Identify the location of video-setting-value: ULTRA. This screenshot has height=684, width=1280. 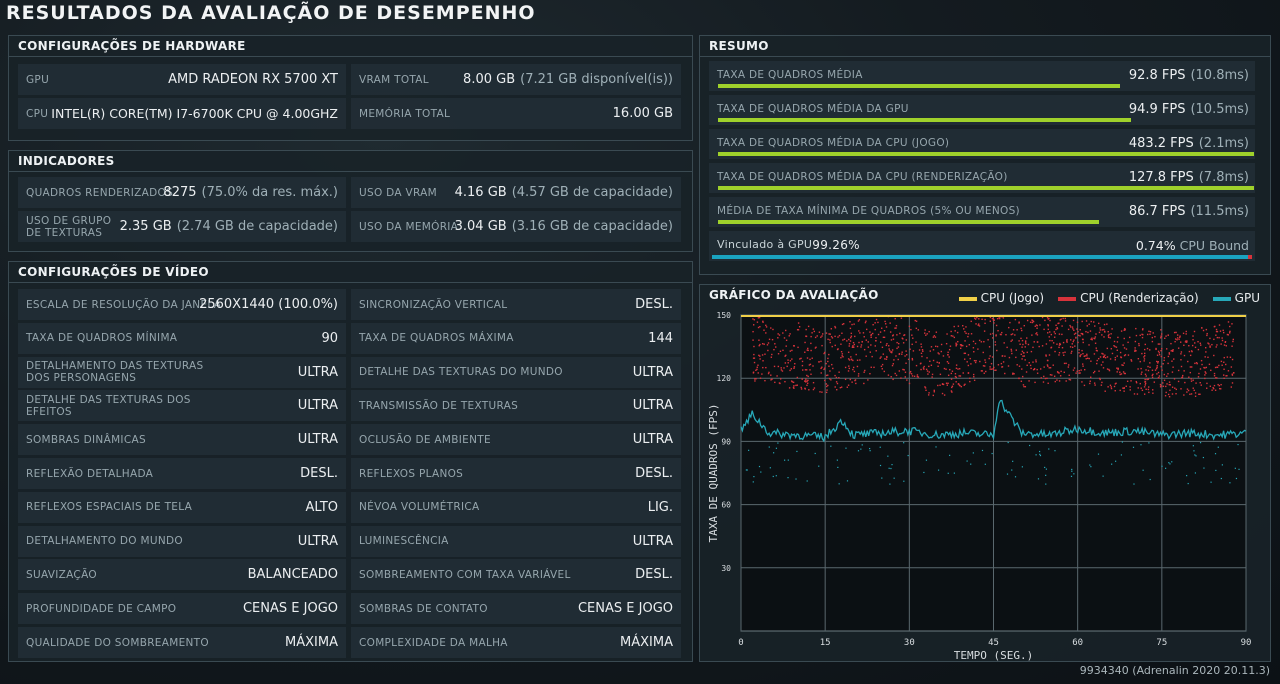
(652, 406).